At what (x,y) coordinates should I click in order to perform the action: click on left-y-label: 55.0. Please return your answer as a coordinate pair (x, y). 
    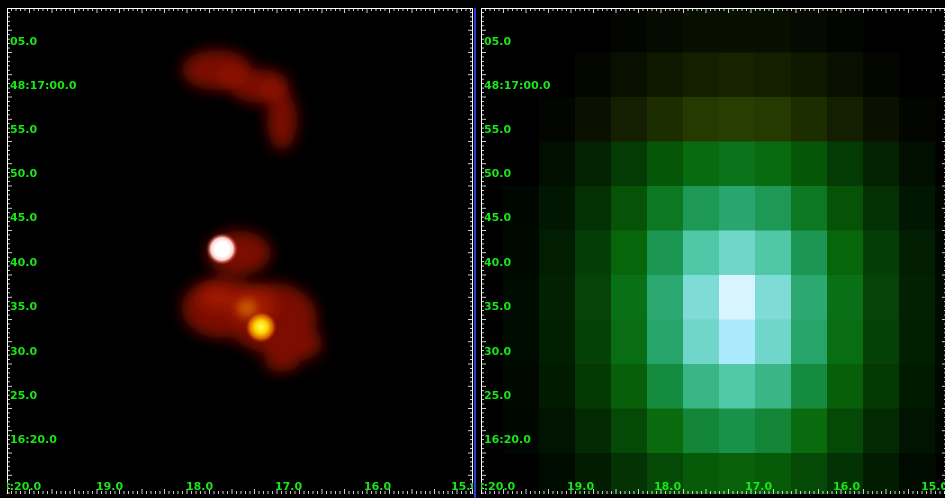
    Looking at the image, I should click on (24, 129).